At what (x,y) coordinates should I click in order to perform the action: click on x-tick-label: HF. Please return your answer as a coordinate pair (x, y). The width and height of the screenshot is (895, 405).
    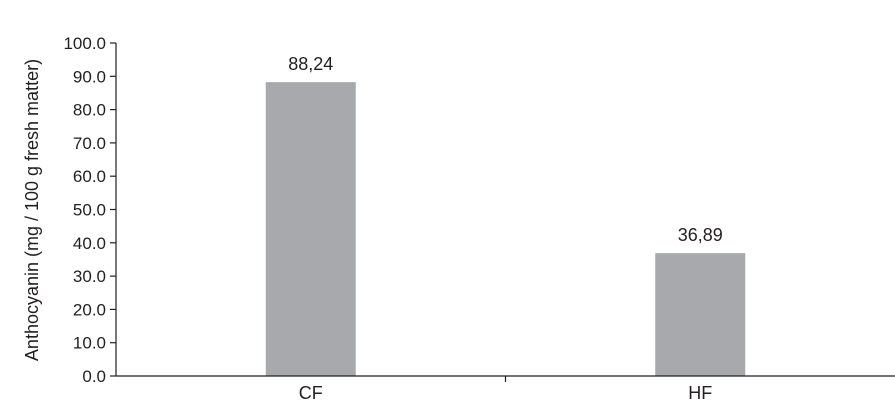
    Looking at the image, I should click on (700, 393).